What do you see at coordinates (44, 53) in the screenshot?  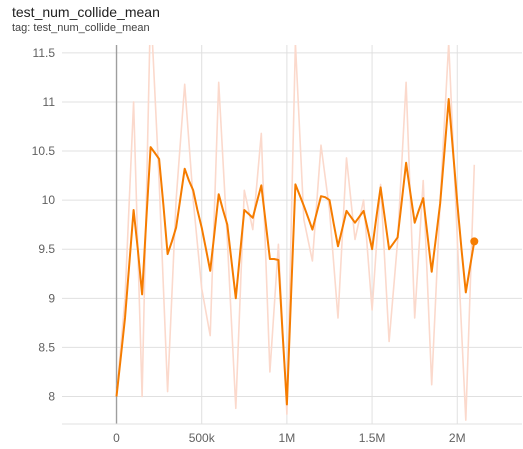 I see `y-tick-label: 11.5` at bounding box center [44, 53].